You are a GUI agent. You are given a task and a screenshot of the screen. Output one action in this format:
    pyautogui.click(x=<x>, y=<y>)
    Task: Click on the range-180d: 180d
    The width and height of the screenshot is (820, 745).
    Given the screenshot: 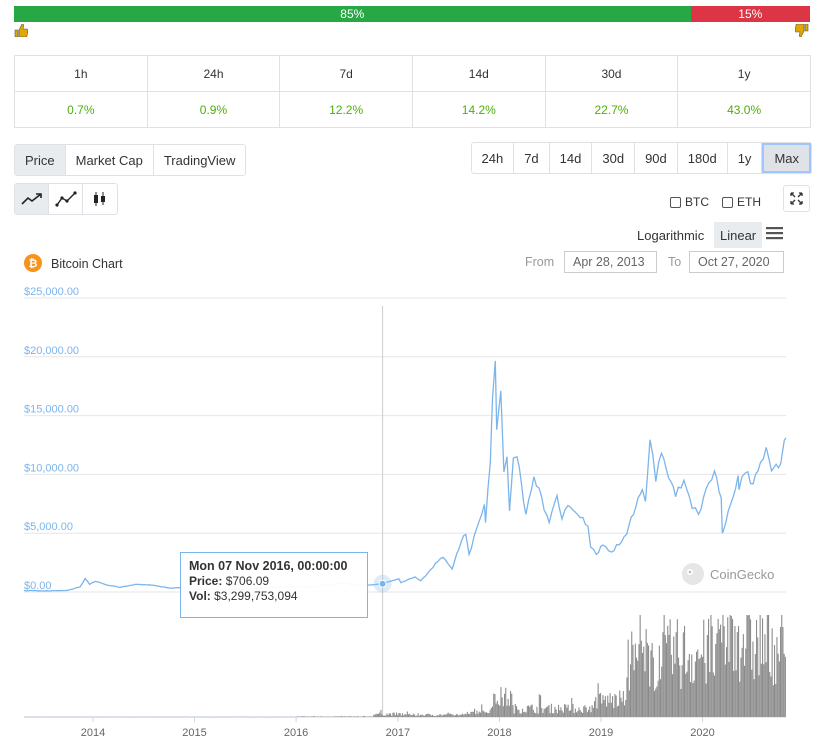 What is the action you would take?
    pyautogui.click(x=703, y=158)
    